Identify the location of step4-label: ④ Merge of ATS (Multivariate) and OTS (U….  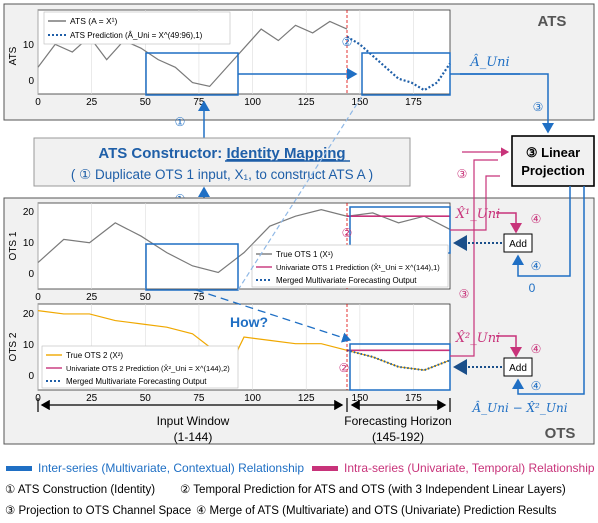
(376, 511).